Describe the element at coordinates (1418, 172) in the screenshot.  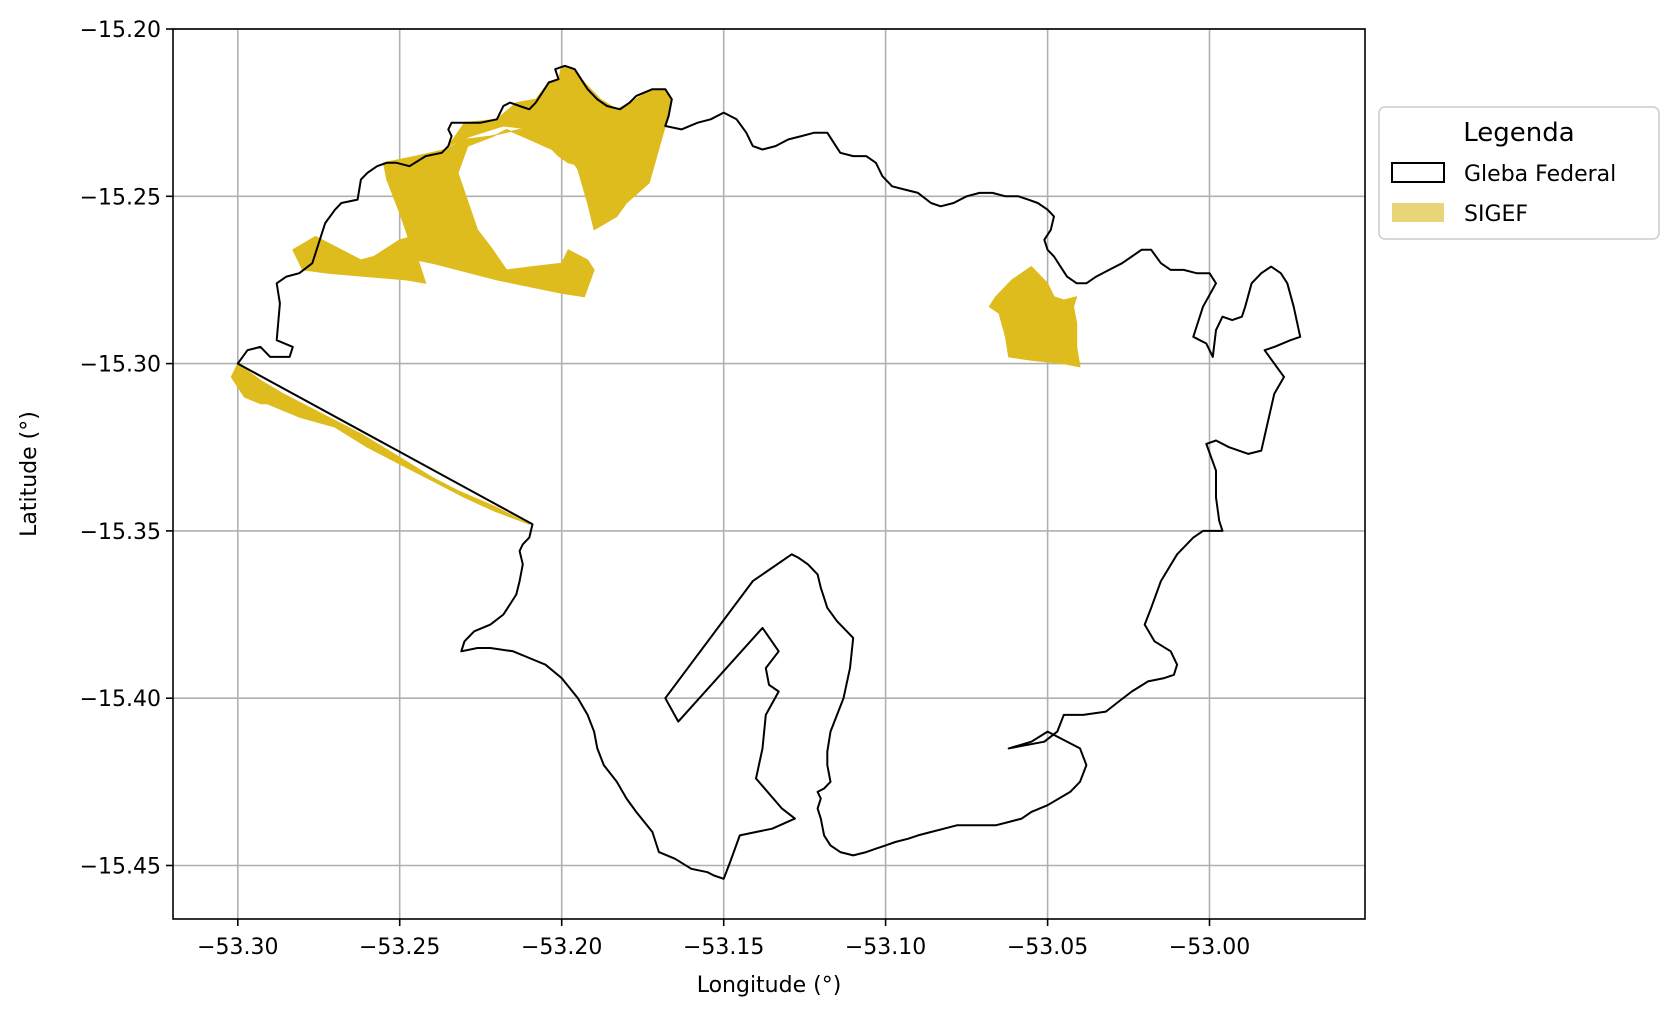
I see `legend-swatch-gleba-federal` at that location.